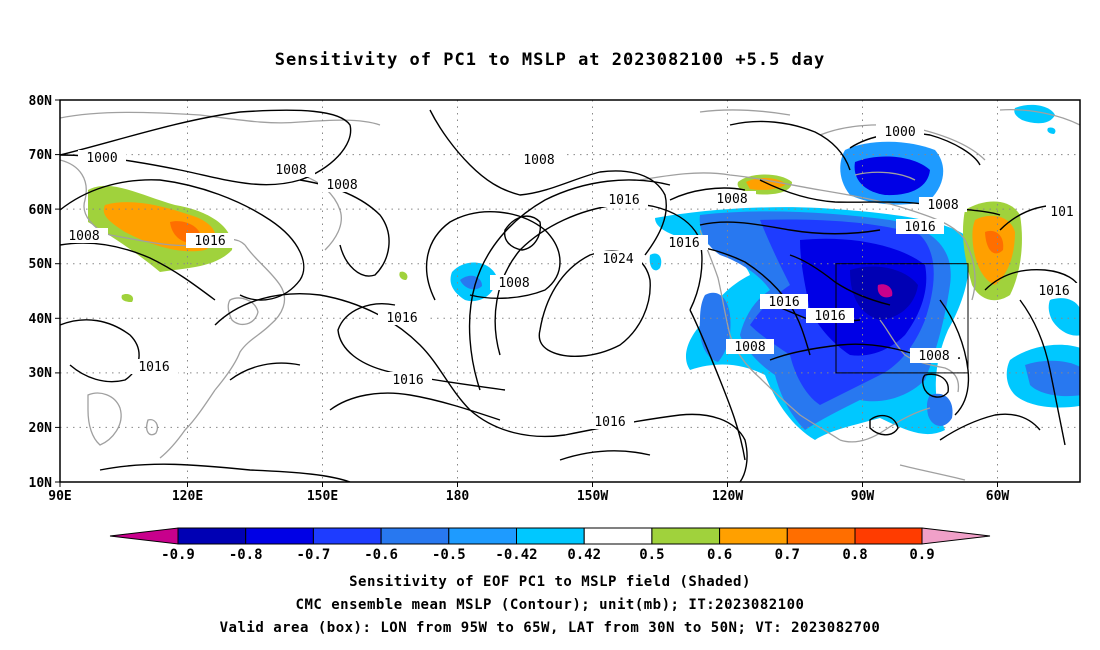 This screenshot has height=650, width=1100. I want to click on contour-label-15: 1016, so click(830, 316).